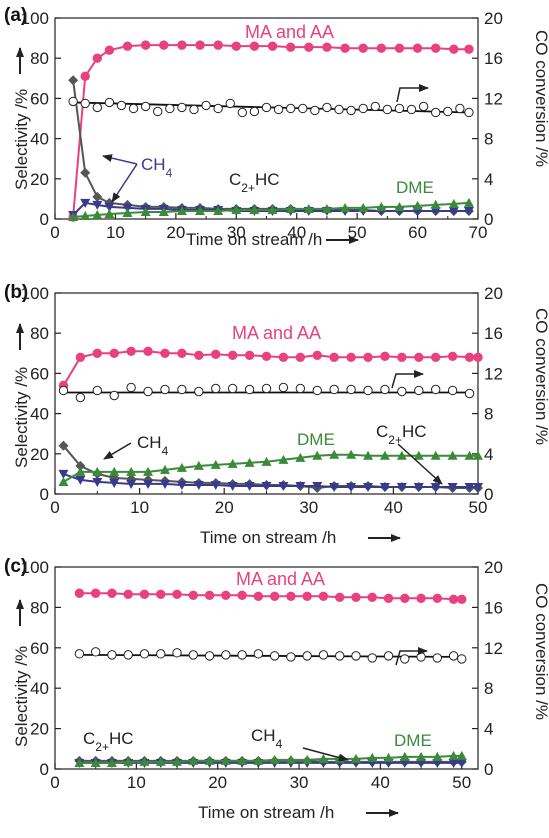  Describe the element at coordinates (44, 494) in the screenshot. I see `panel-b-y-tick-label: 0` at that location.